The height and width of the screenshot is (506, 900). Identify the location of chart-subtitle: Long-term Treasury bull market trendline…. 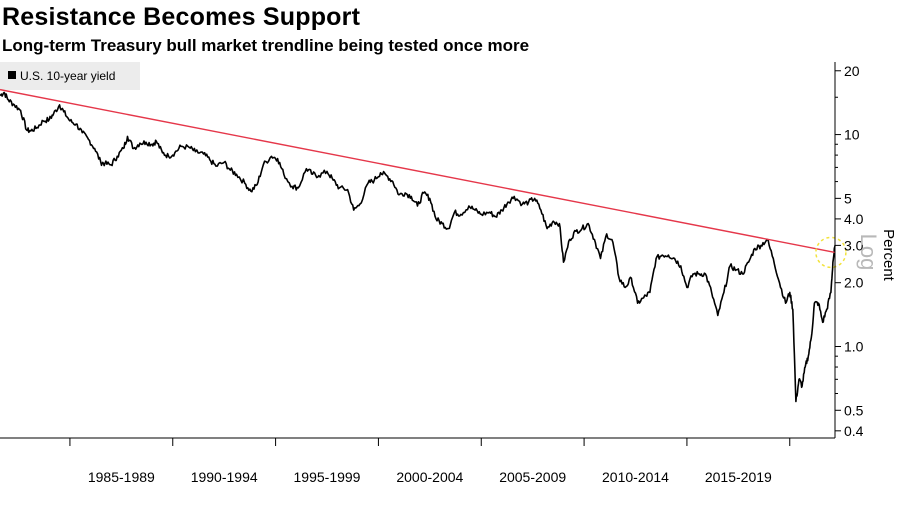
(266, 45).